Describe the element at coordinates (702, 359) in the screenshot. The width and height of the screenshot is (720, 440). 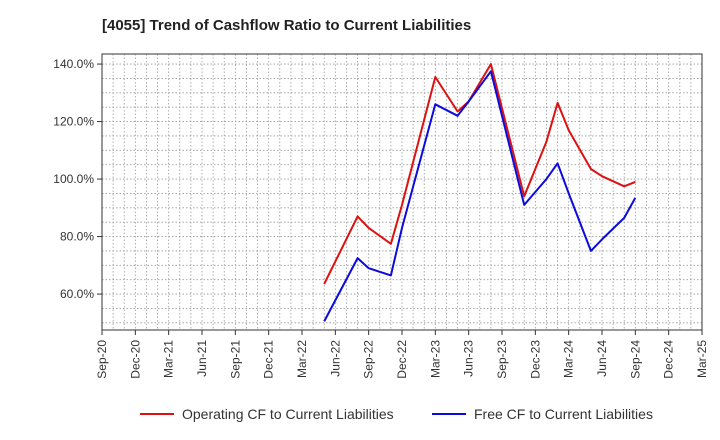
I see `x-tick-label: Mar-25` at that location.